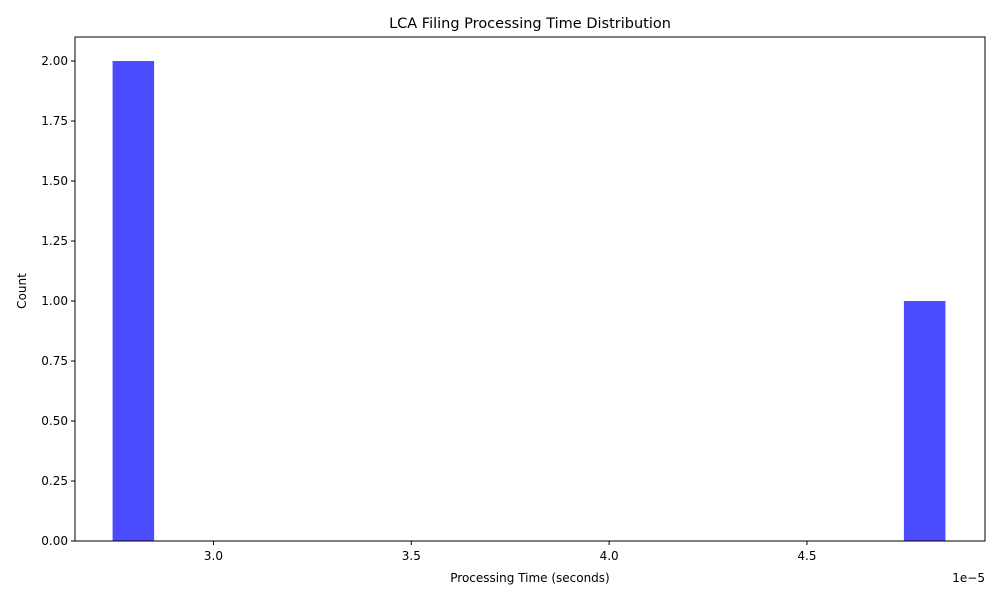 This screenshot has height=600, width=1000. What do you see at coordinates (968, 578) in the screenshot?
I see `x-offset-text: 1e−5` at bounding box center [968, 578].